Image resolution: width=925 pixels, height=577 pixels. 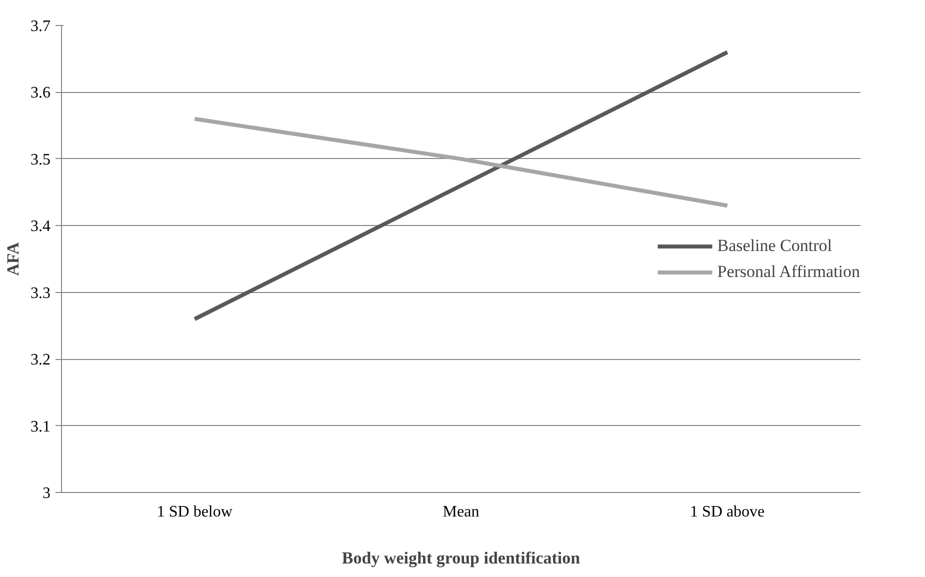 What do you see at coordinates (40, 159) in the screenshot?
I see `y-tick-label: 3.5` at bounding box center [40, 159].